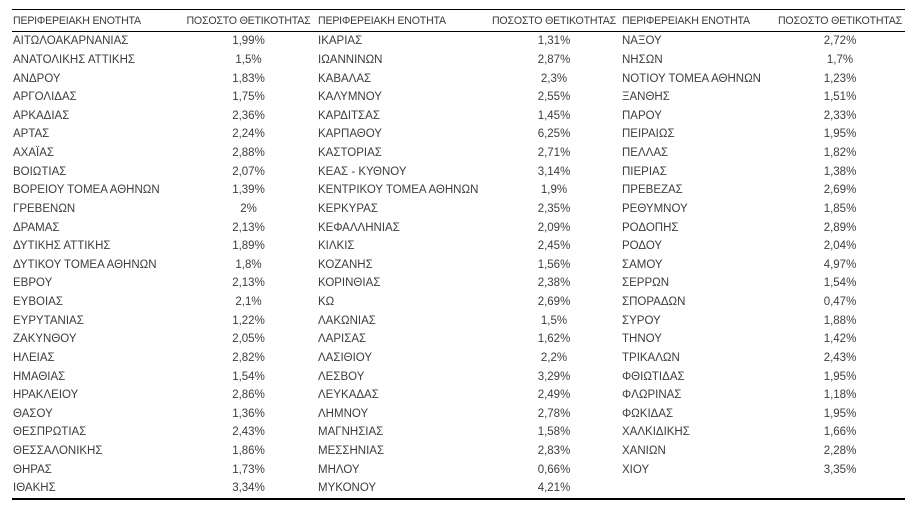 Image resolution: width=915 pixels, height=525 pixels. Describe the element at coordinates (248, 97) in the screenshot. I see `positivity-cell: 1,75%` at that location.